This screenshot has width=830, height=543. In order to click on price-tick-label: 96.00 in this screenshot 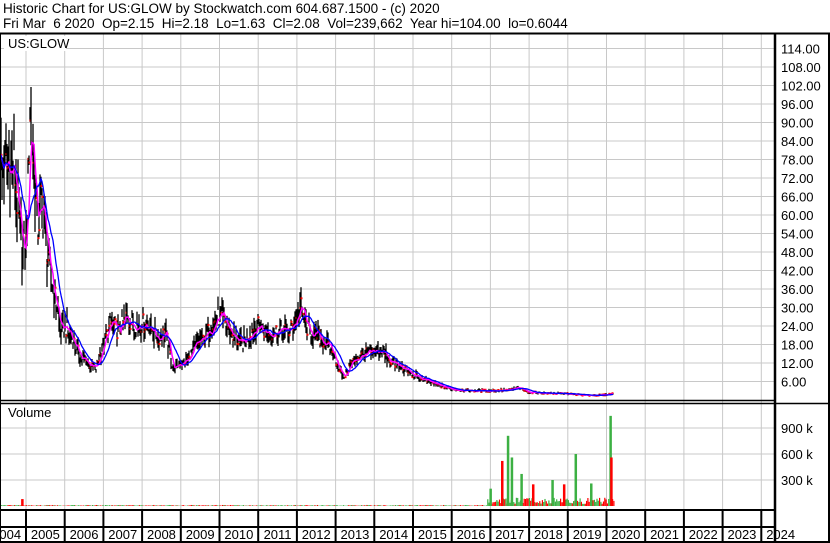, I will do `click(797, 104)`.